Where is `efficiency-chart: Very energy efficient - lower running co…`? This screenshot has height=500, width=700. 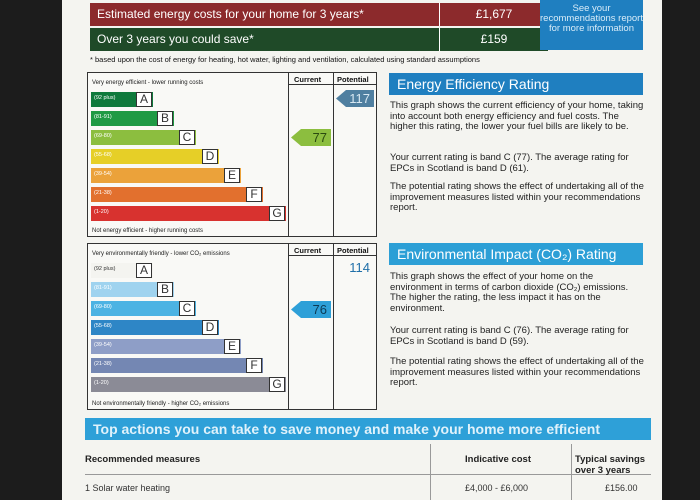 efficiency-chart: Very energy efficient - lower running co… is located at coordinates (232, 154).